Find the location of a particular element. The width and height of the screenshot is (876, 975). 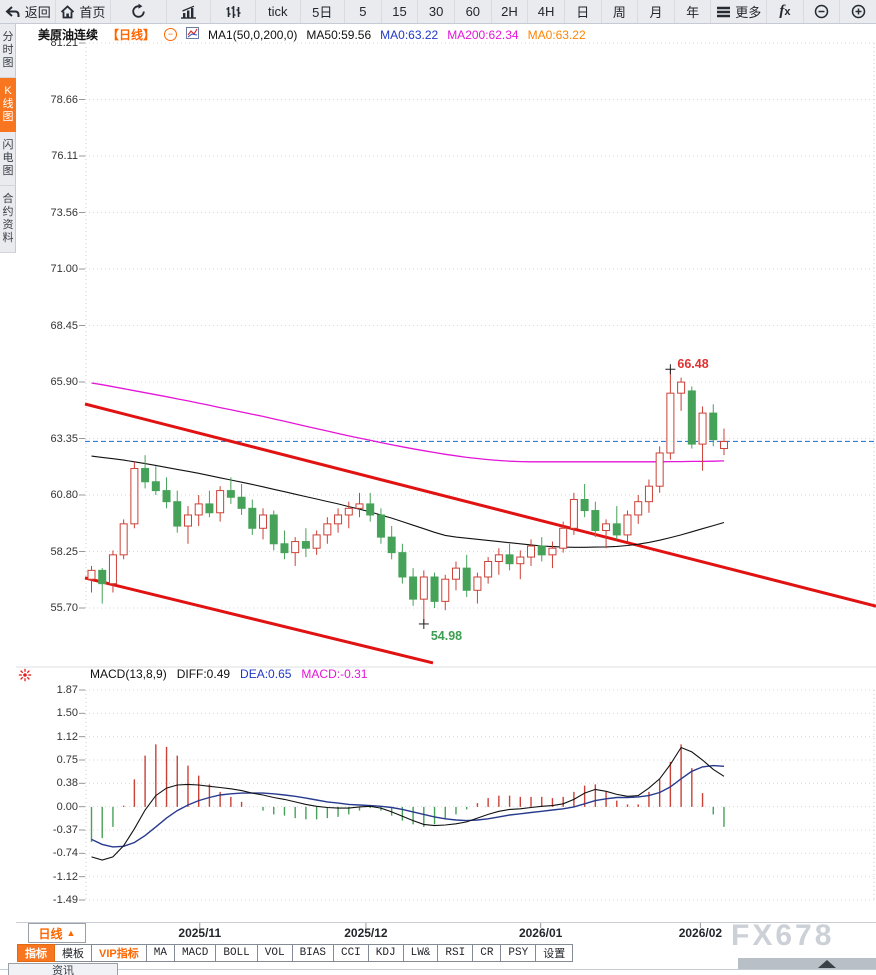

price-axis-label: 60.80 is located at coordinates (64, 495).